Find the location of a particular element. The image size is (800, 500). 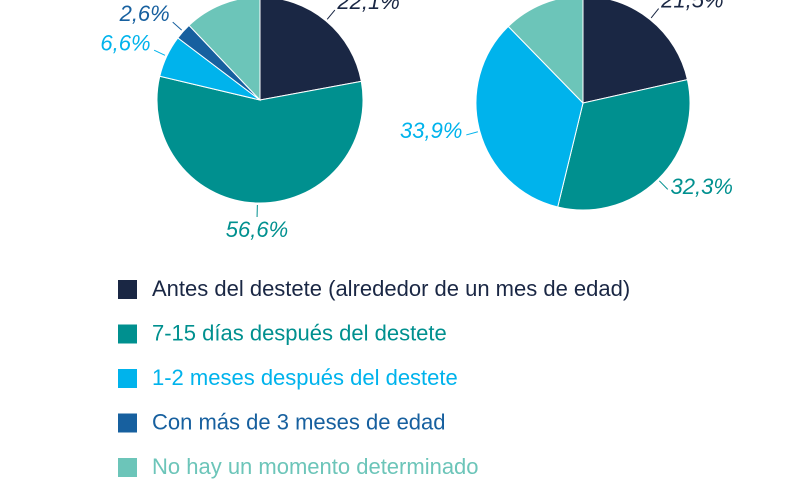

value-label: 32,3% is located at coordinates (702, 186).